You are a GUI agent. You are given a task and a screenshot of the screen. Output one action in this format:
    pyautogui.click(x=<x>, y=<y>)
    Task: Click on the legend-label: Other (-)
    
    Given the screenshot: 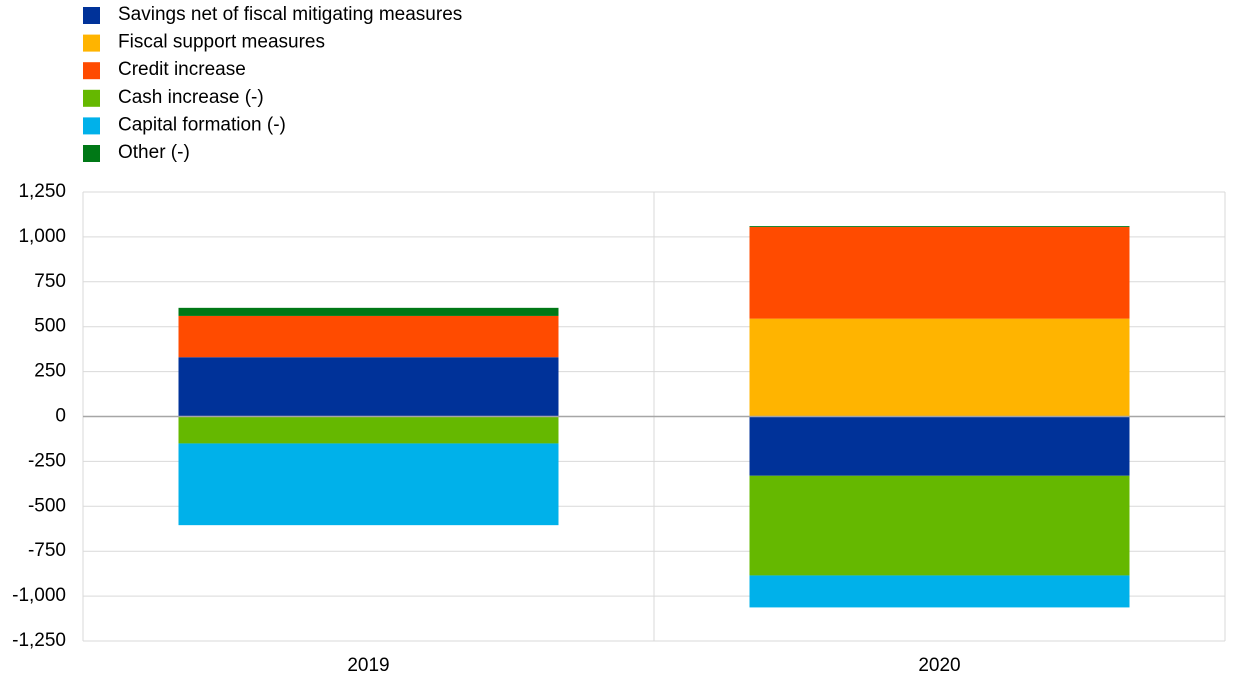 What is the action you would take?
    pyautogui.click(x=154, y=152)
    